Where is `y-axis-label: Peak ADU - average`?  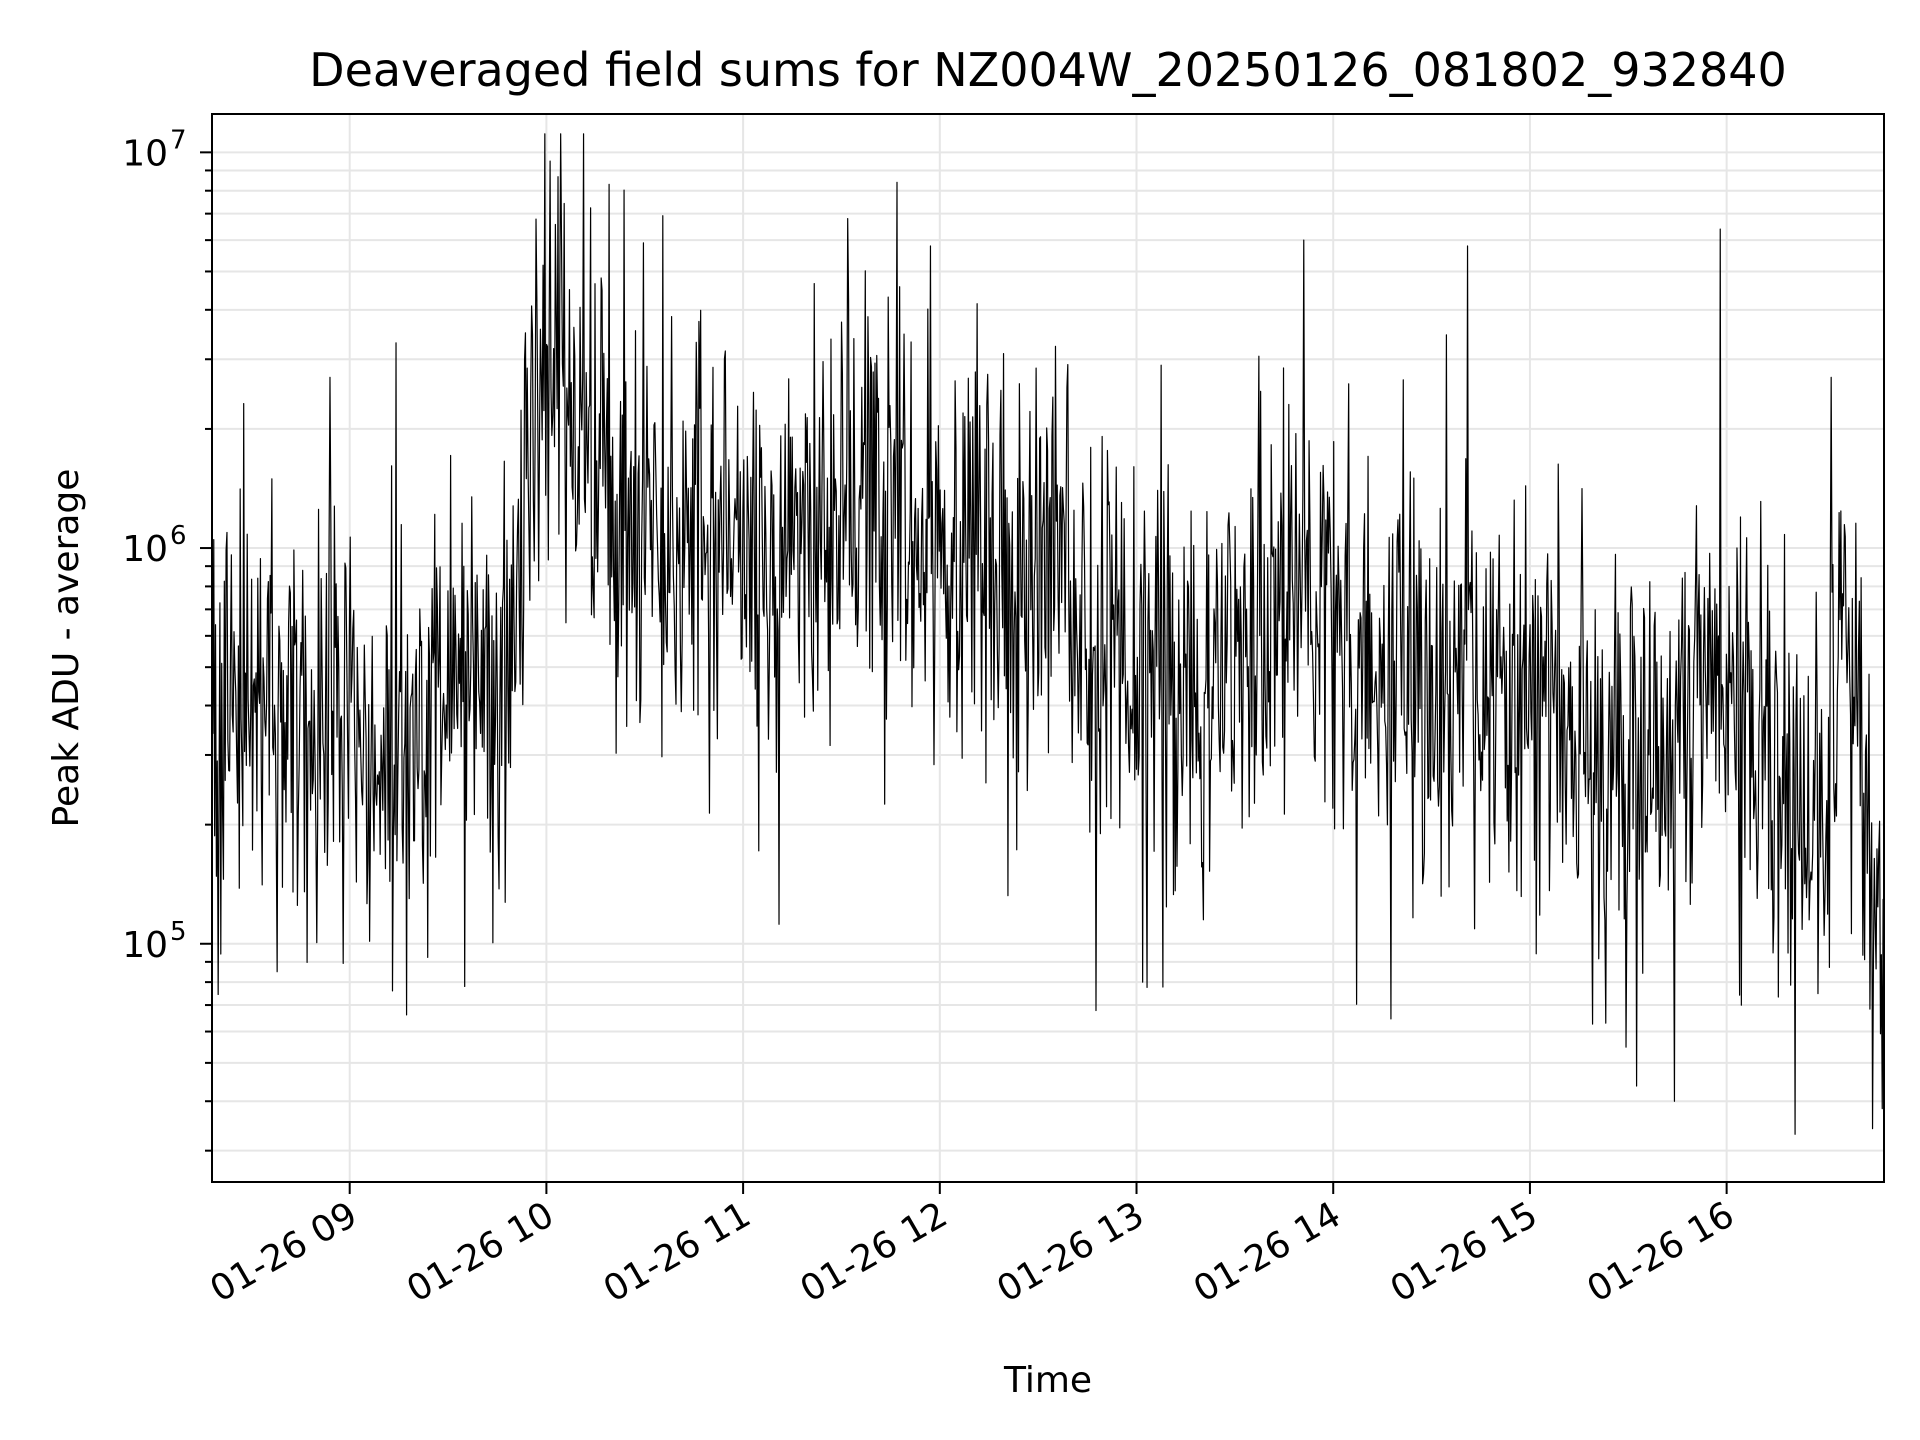 y-axis-label: Peak ADU - average is located at coordinates (66, 648).